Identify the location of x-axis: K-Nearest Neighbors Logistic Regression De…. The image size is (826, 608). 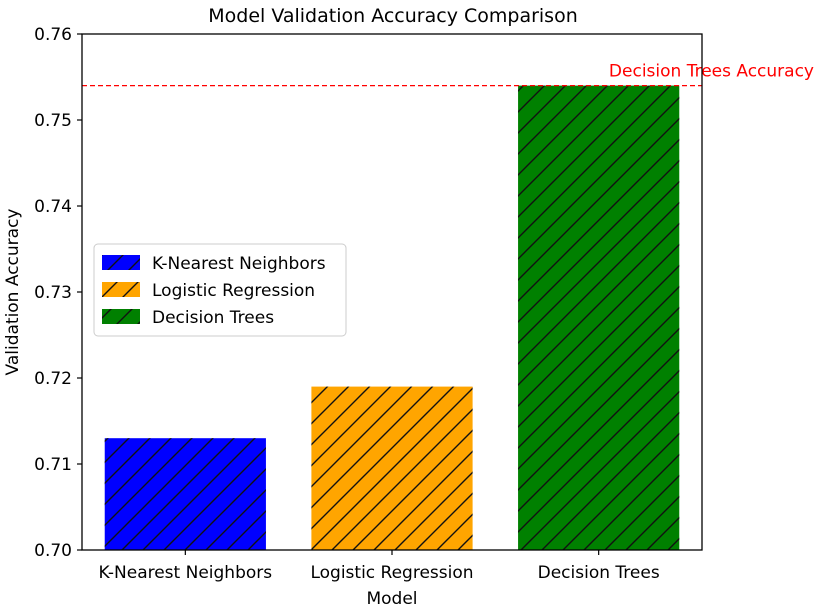
(379, 566).